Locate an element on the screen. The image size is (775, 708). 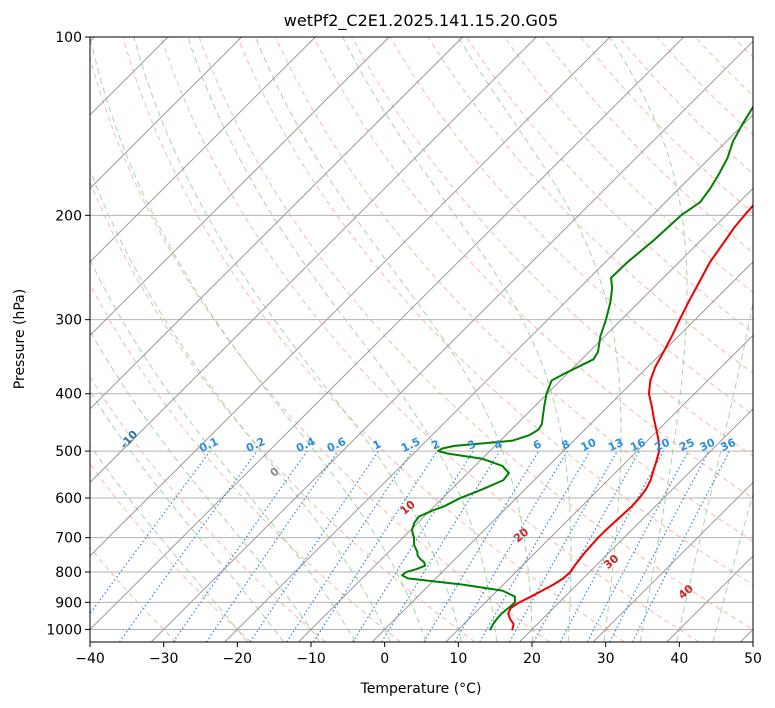
mixing-ratio-label: 1.5 is located at coordinates (410, 445).